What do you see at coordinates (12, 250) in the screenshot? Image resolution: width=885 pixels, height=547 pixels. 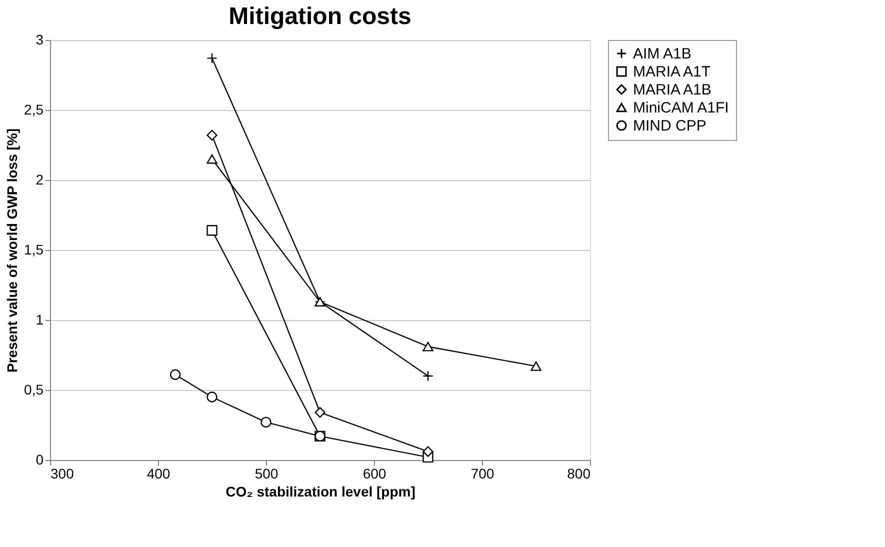 I see `y-axis-title: Present value of world GWP loss [%]` at bounding box center [12, 250].